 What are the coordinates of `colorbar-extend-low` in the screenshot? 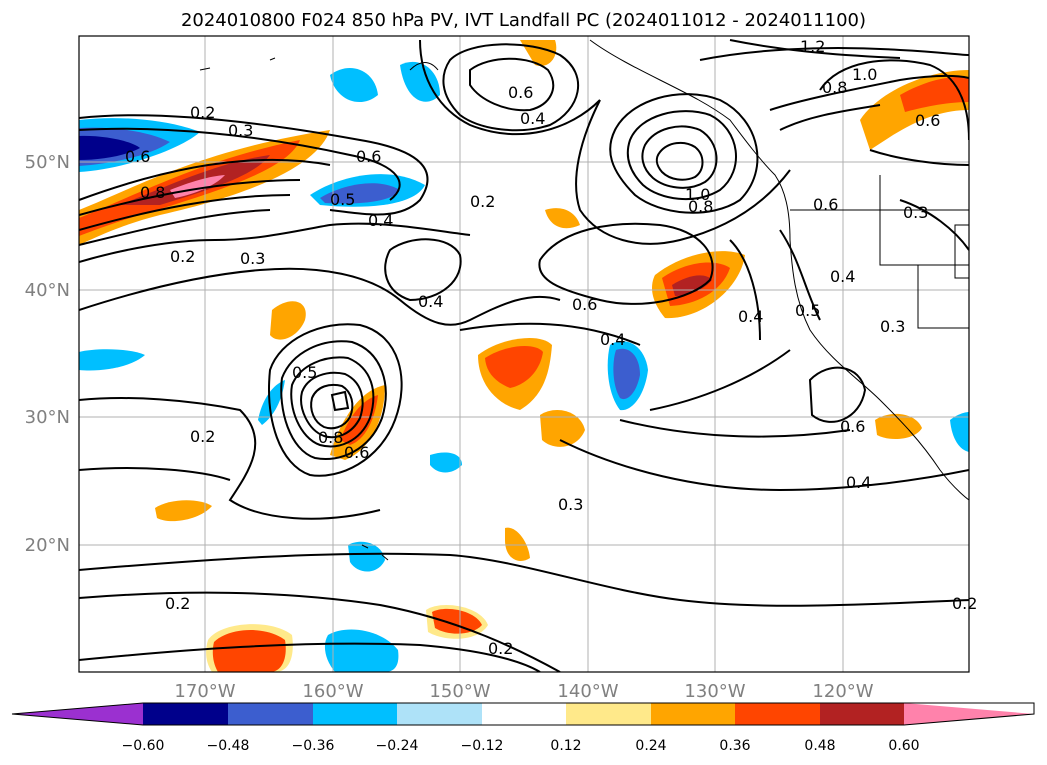 It's located at (77, 714).